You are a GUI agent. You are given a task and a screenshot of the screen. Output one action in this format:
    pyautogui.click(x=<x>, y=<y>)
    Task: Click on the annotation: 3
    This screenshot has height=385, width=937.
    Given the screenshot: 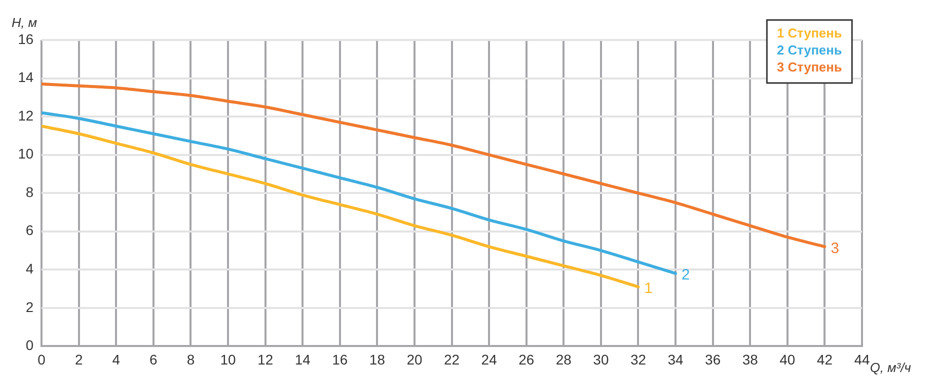 What is the action you would take?
    pyautogui.click(x=835, y=248)
    